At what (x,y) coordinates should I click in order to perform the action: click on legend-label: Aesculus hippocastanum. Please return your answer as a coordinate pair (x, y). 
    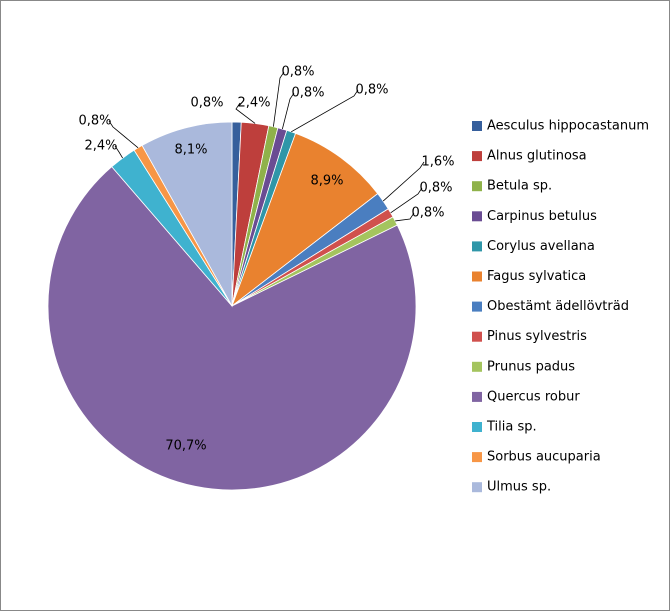
    Looking at the image, I should click on (568, 126).